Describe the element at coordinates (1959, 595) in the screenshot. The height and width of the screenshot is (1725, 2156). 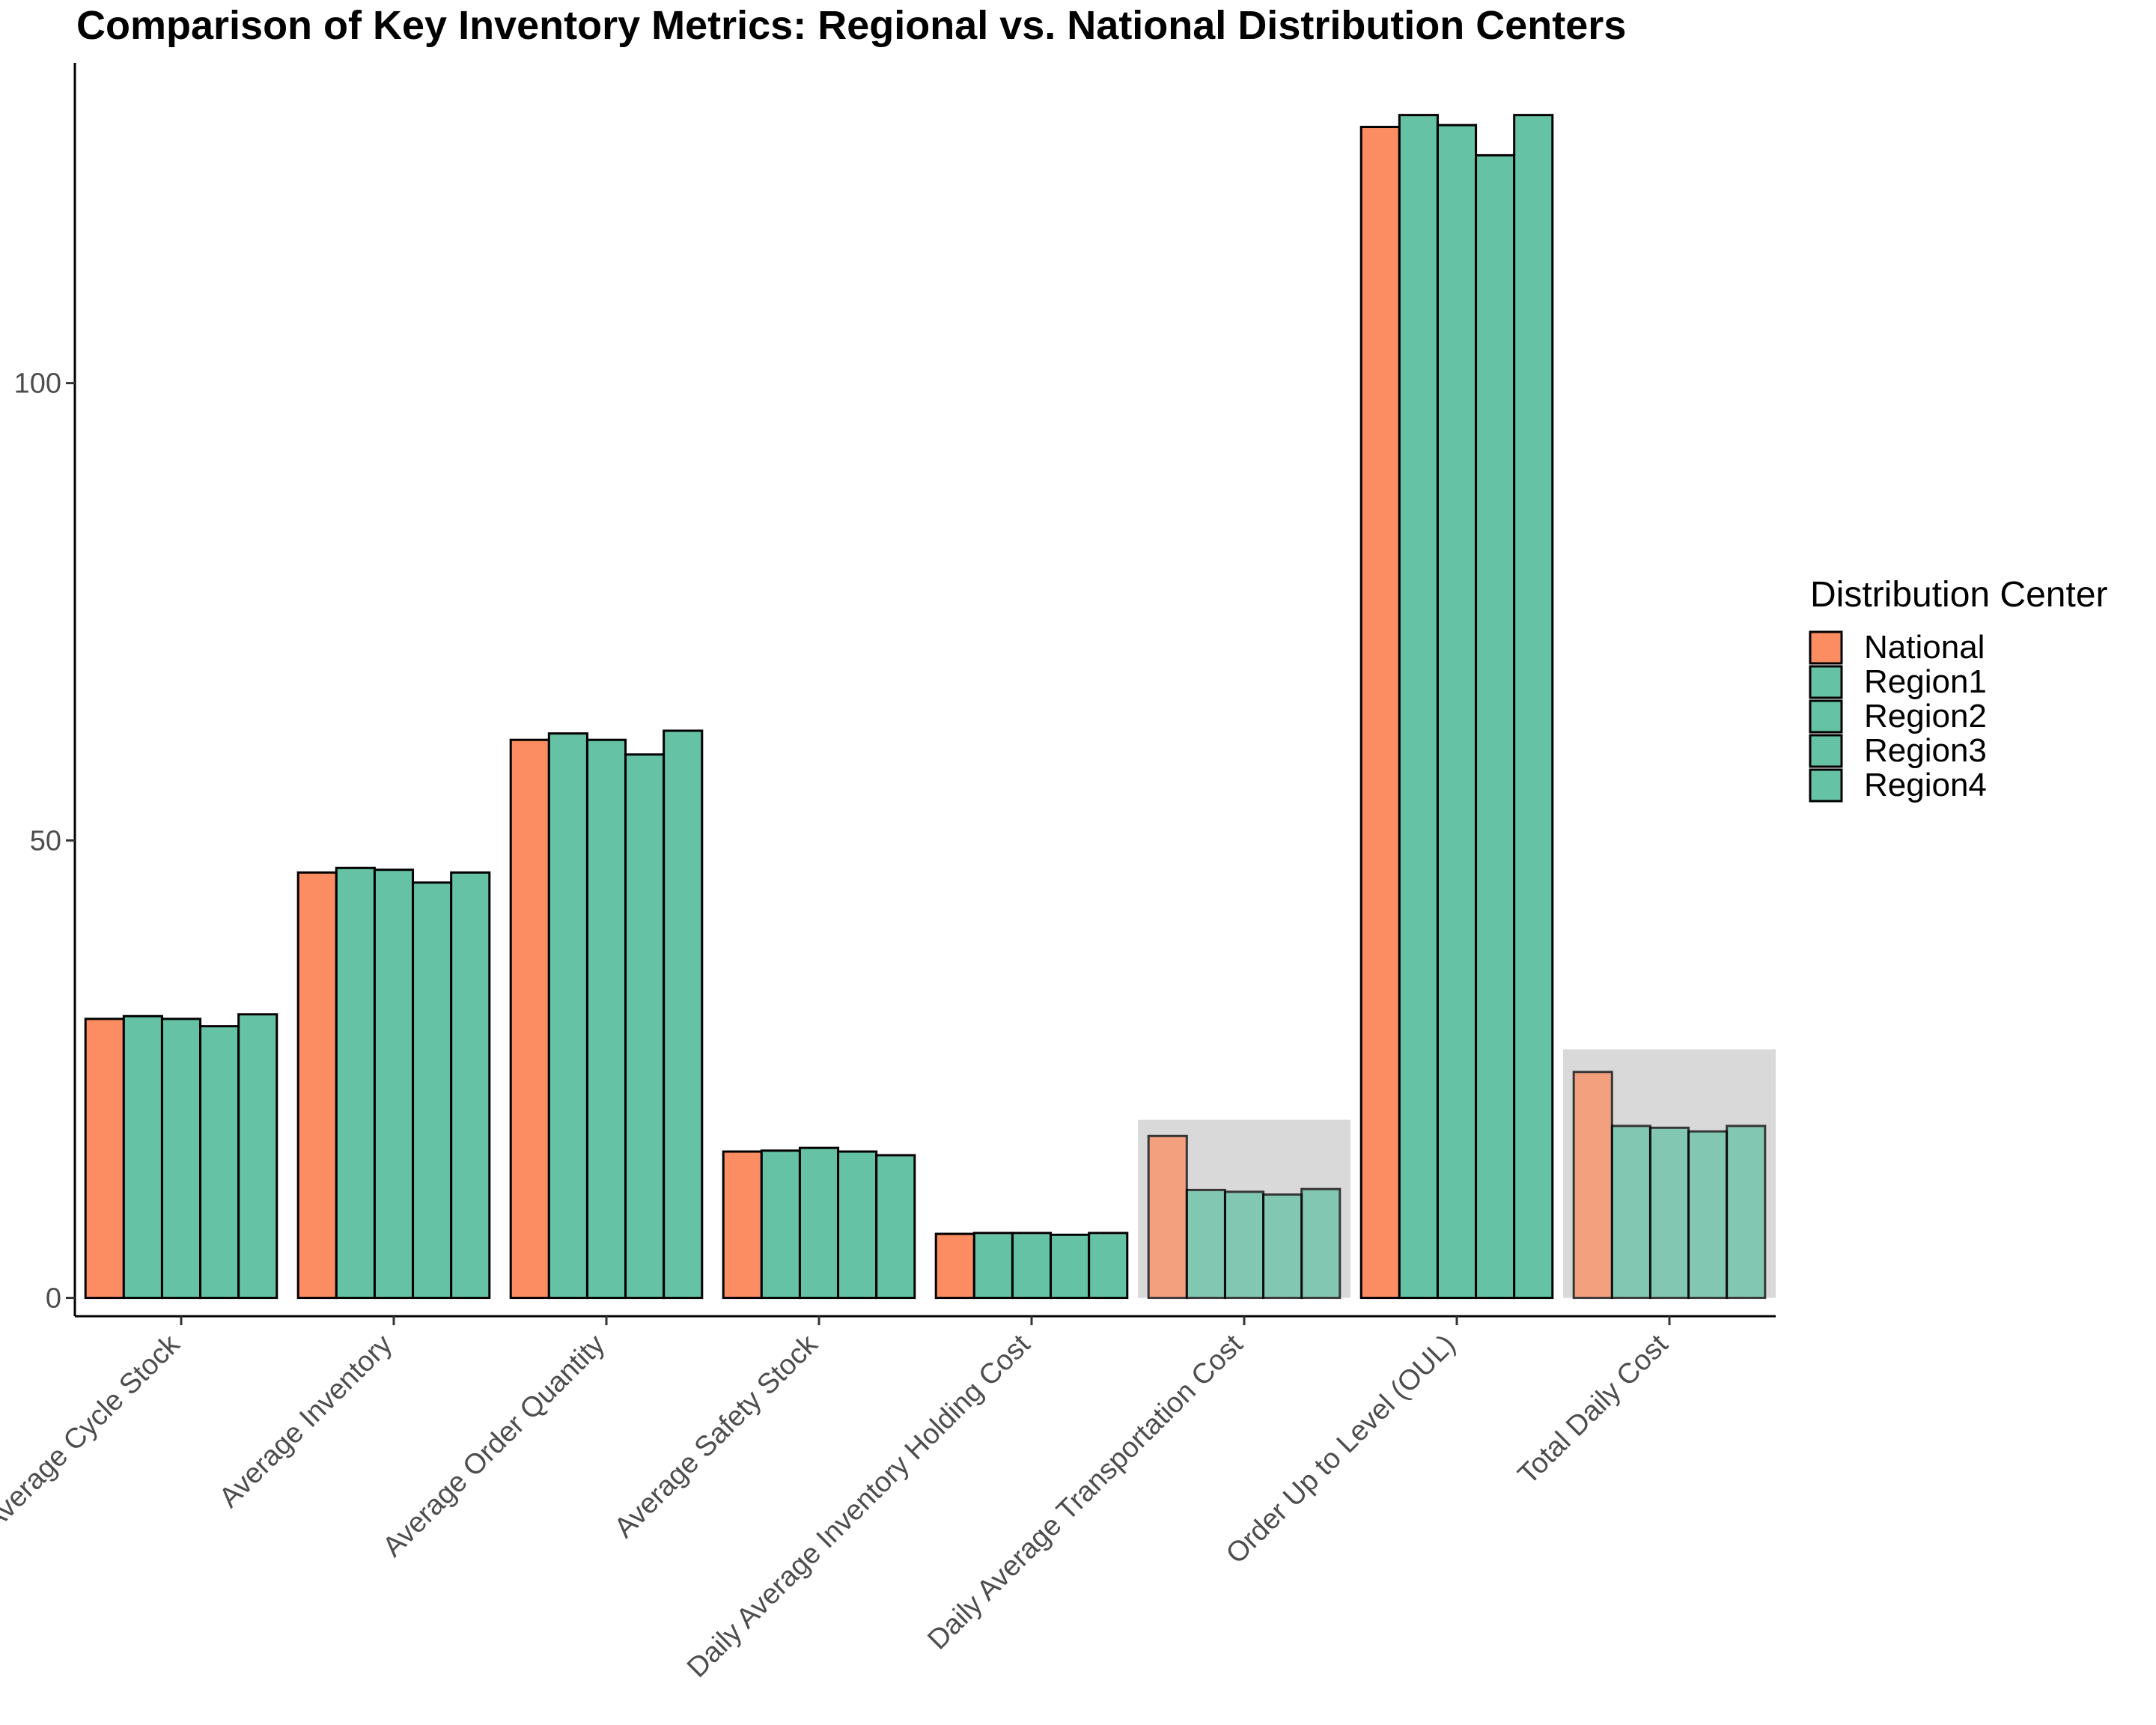
I see `legend-title: Distribution Center` at that location.